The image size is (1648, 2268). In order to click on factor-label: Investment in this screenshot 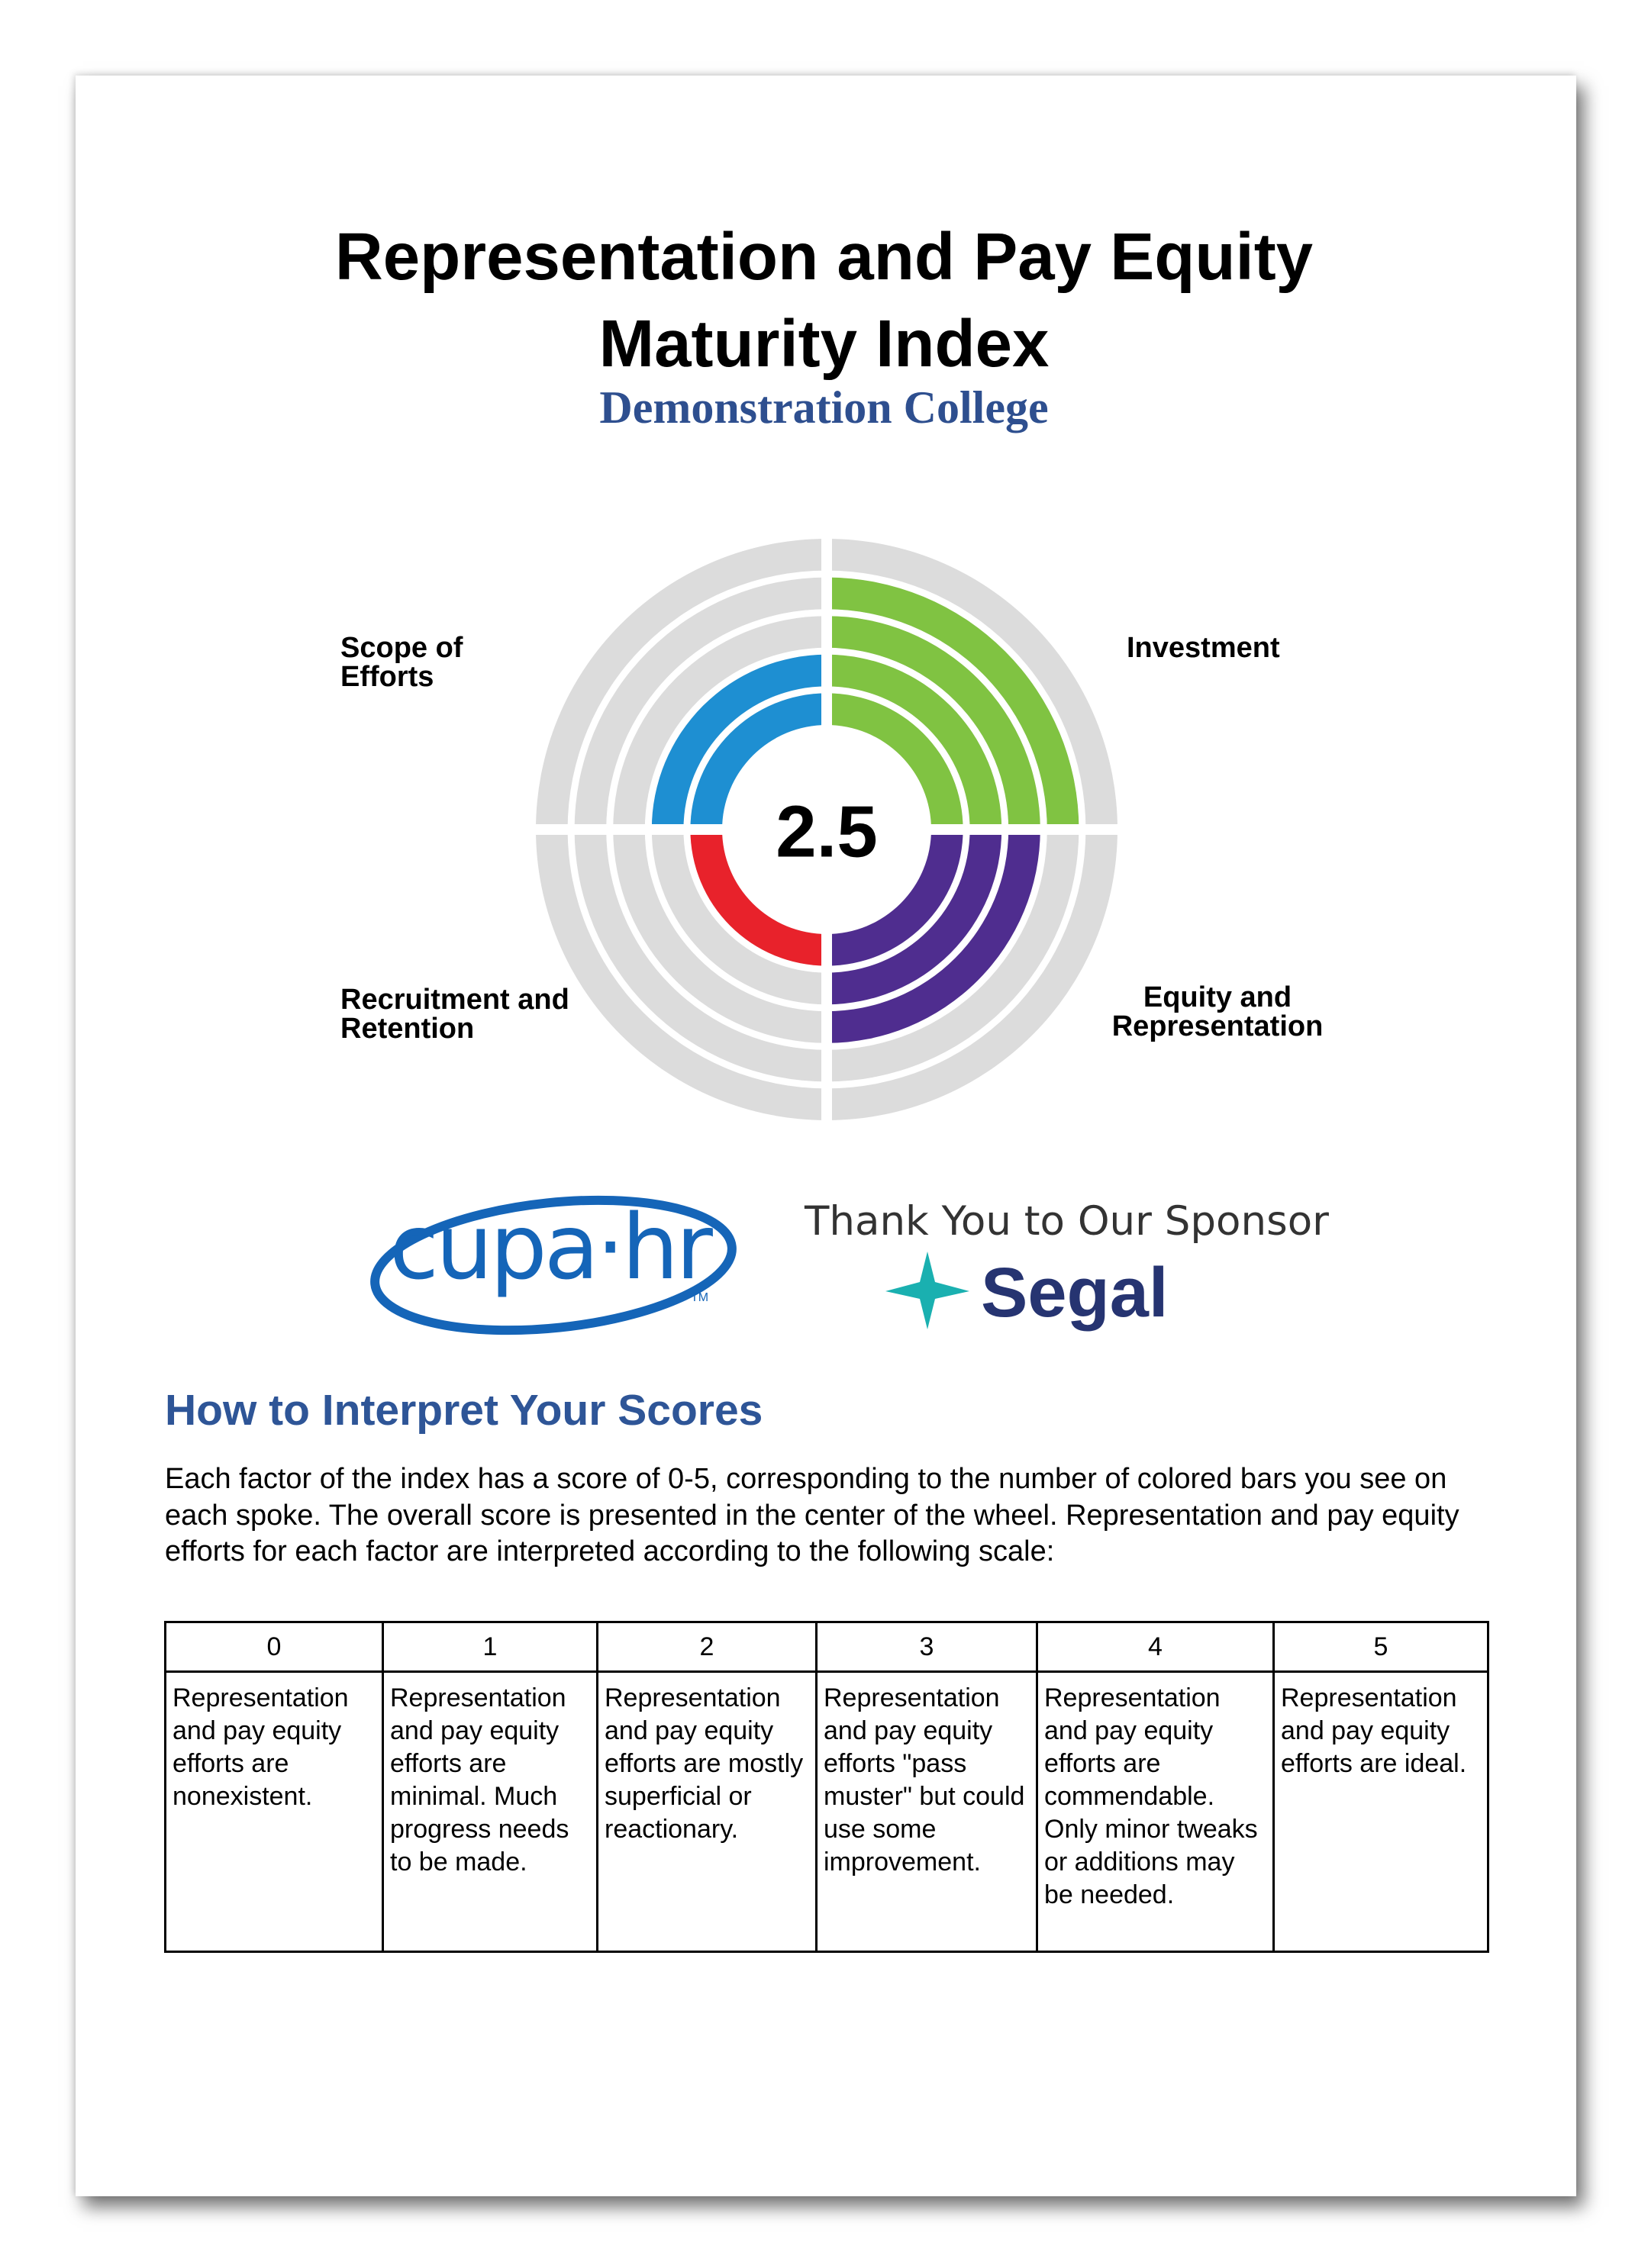, I will do `click(1203, 648)`.